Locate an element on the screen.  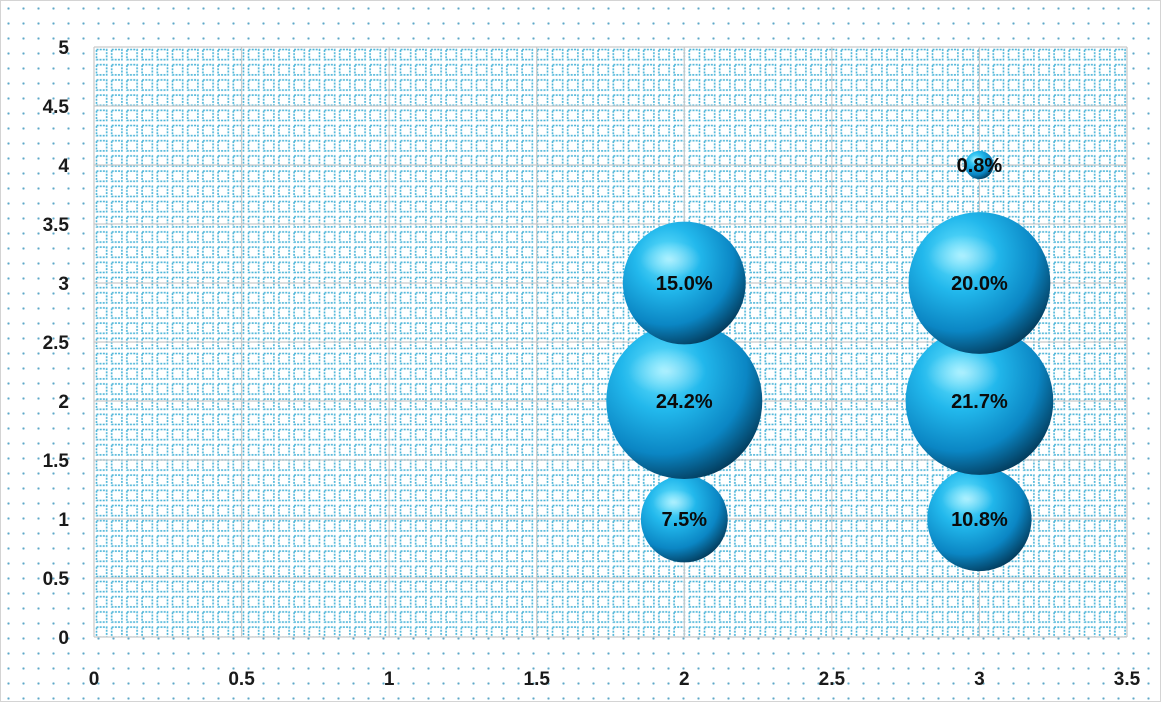
x-tick-label: 2 is located at coordinates (684, 679).